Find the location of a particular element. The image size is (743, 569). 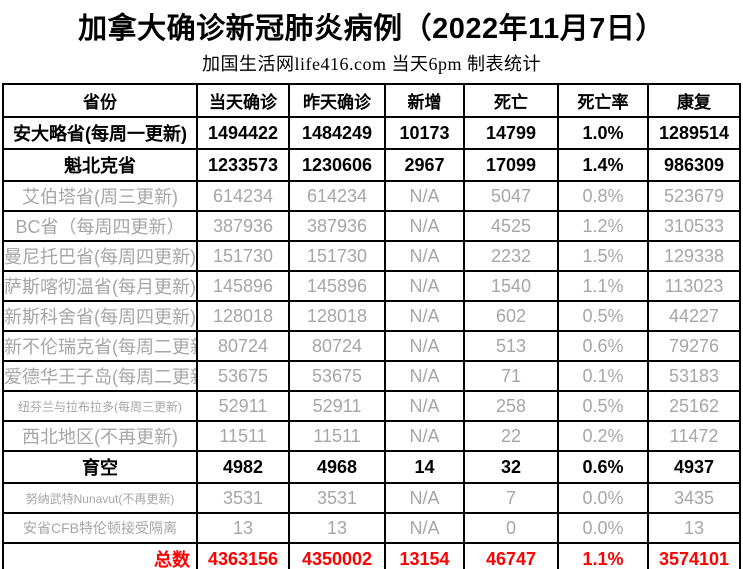

cell-today-confirmed: 4363156 is located at coordinates (243, 555).